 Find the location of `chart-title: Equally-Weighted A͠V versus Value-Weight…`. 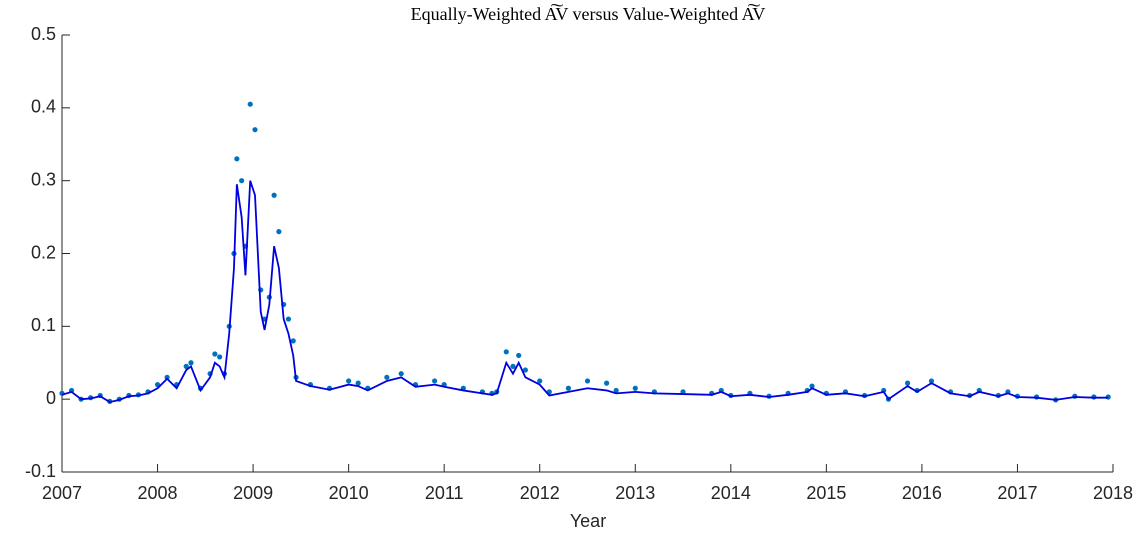

chart-title: Equally-Weighted A͠V versus Value-Weight… is located at coordinates (588, 14).